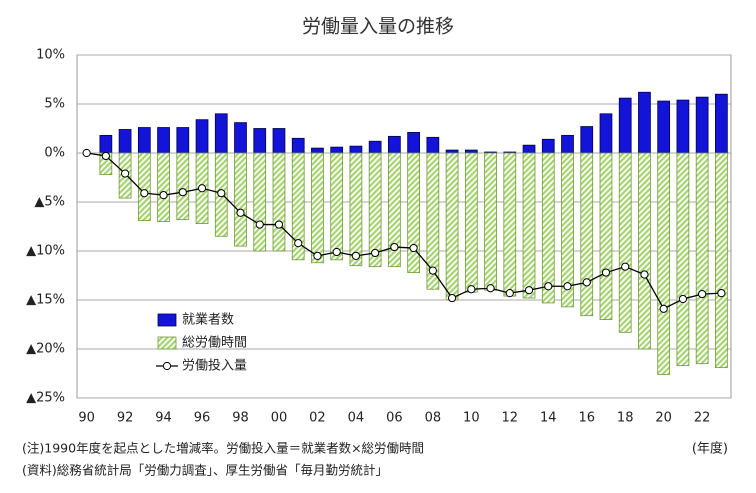 Image resolution: width=756 pixels, height=493 pixels. What do you see at coordinates (45, 251) in the screenshot?
I see `y-tick-label: ▲10%` at bounding box center [45, 251].